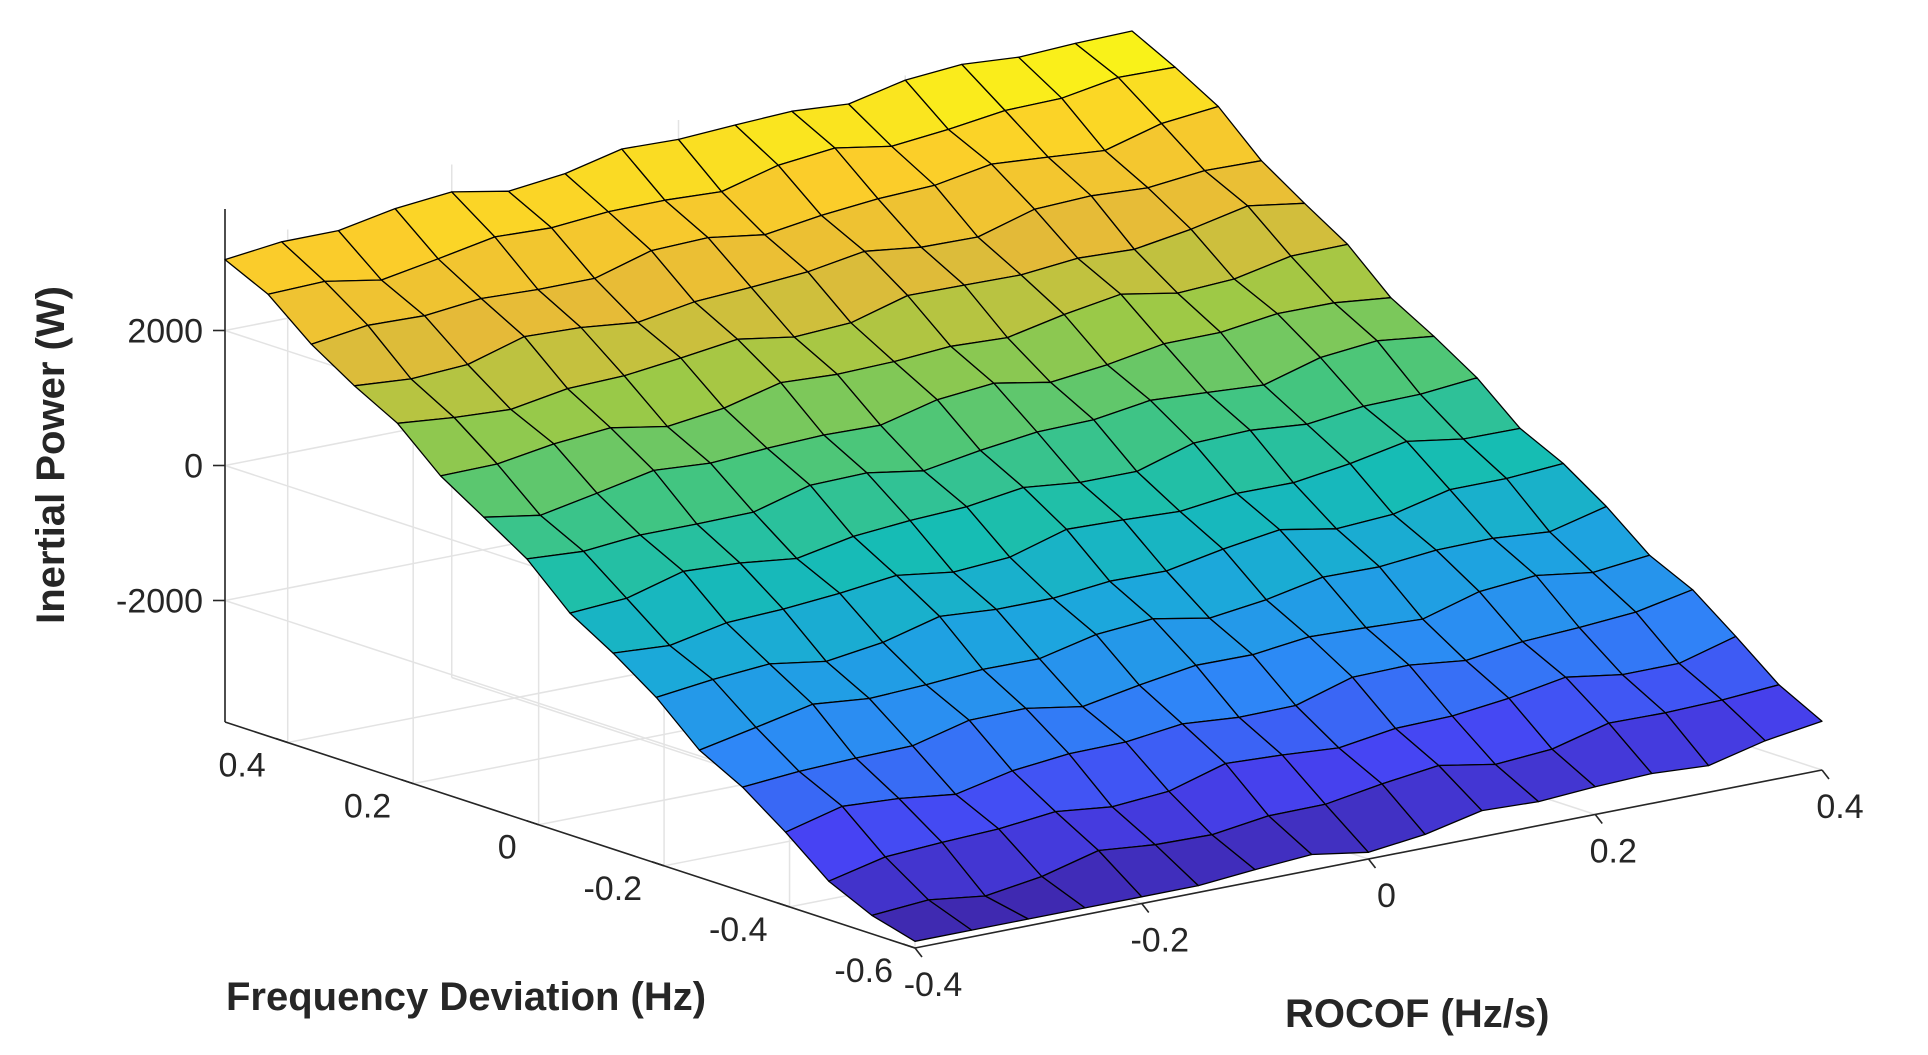  What do you see at coordinates (1417, 1014) in the screenshot?
I see `x-axis-title: ROCOF (Hz/s)` at bounding box center [1417, 1014].